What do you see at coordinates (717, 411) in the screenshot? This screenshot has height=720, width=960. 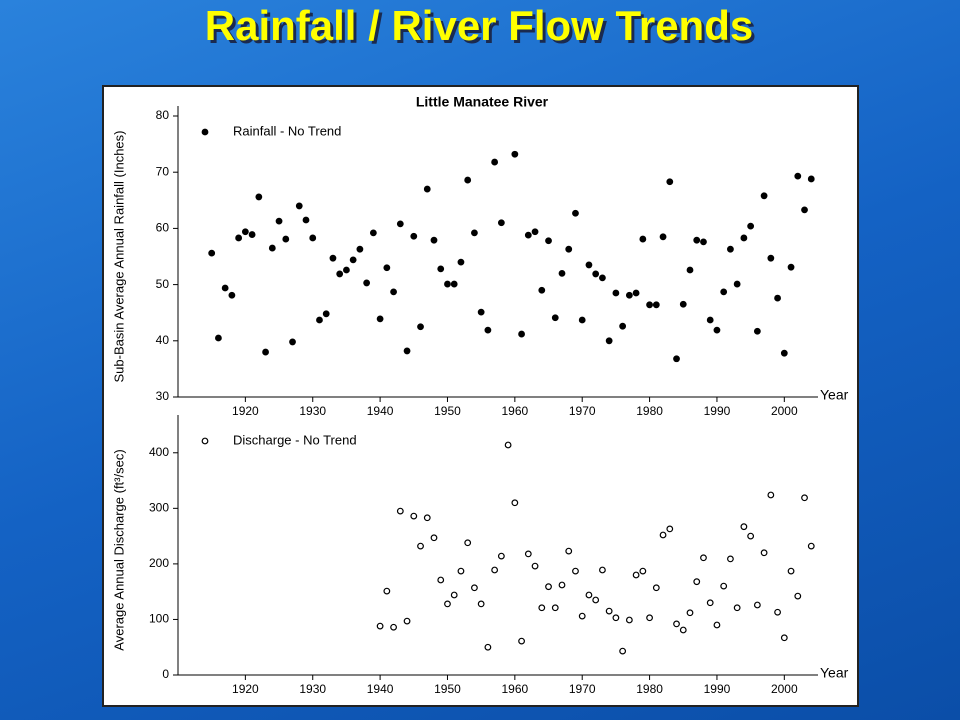 I see `x-tick-label: 1990` at bounding box center [717, 411].